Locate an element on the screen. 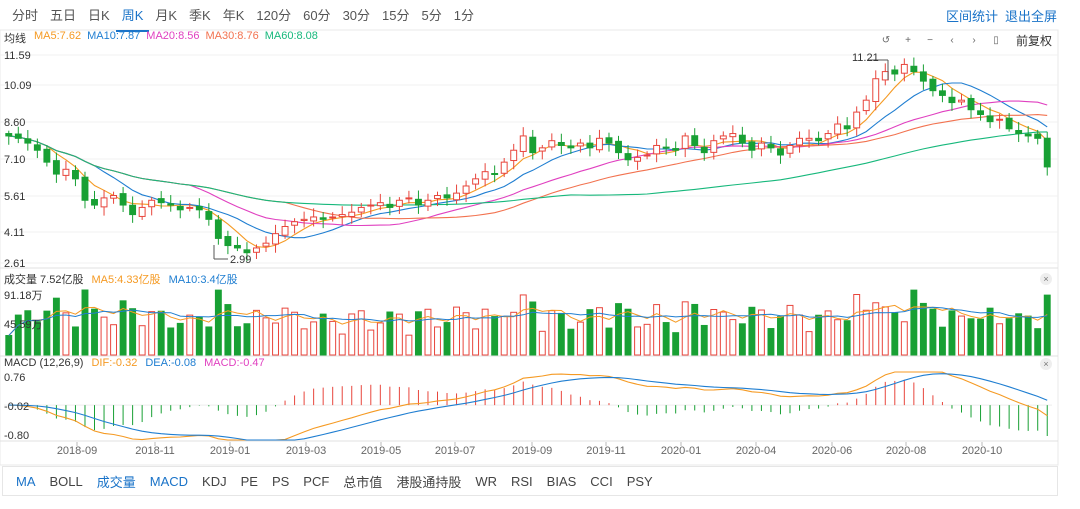  x-tick-label: 2019-01 is located at coordinates (230, 451).